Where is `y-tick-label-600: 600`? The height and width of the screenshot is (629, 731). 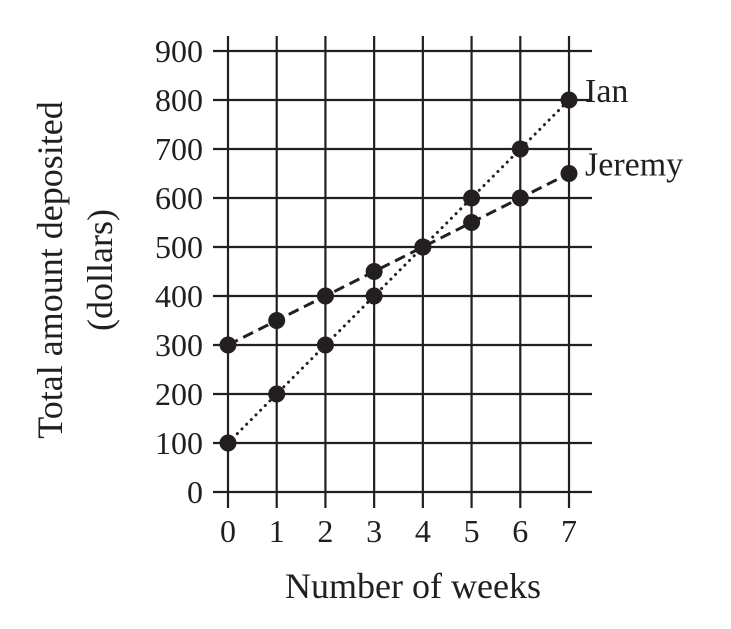
y-tick-label-600: 600 is located at coordinates (179, 198).